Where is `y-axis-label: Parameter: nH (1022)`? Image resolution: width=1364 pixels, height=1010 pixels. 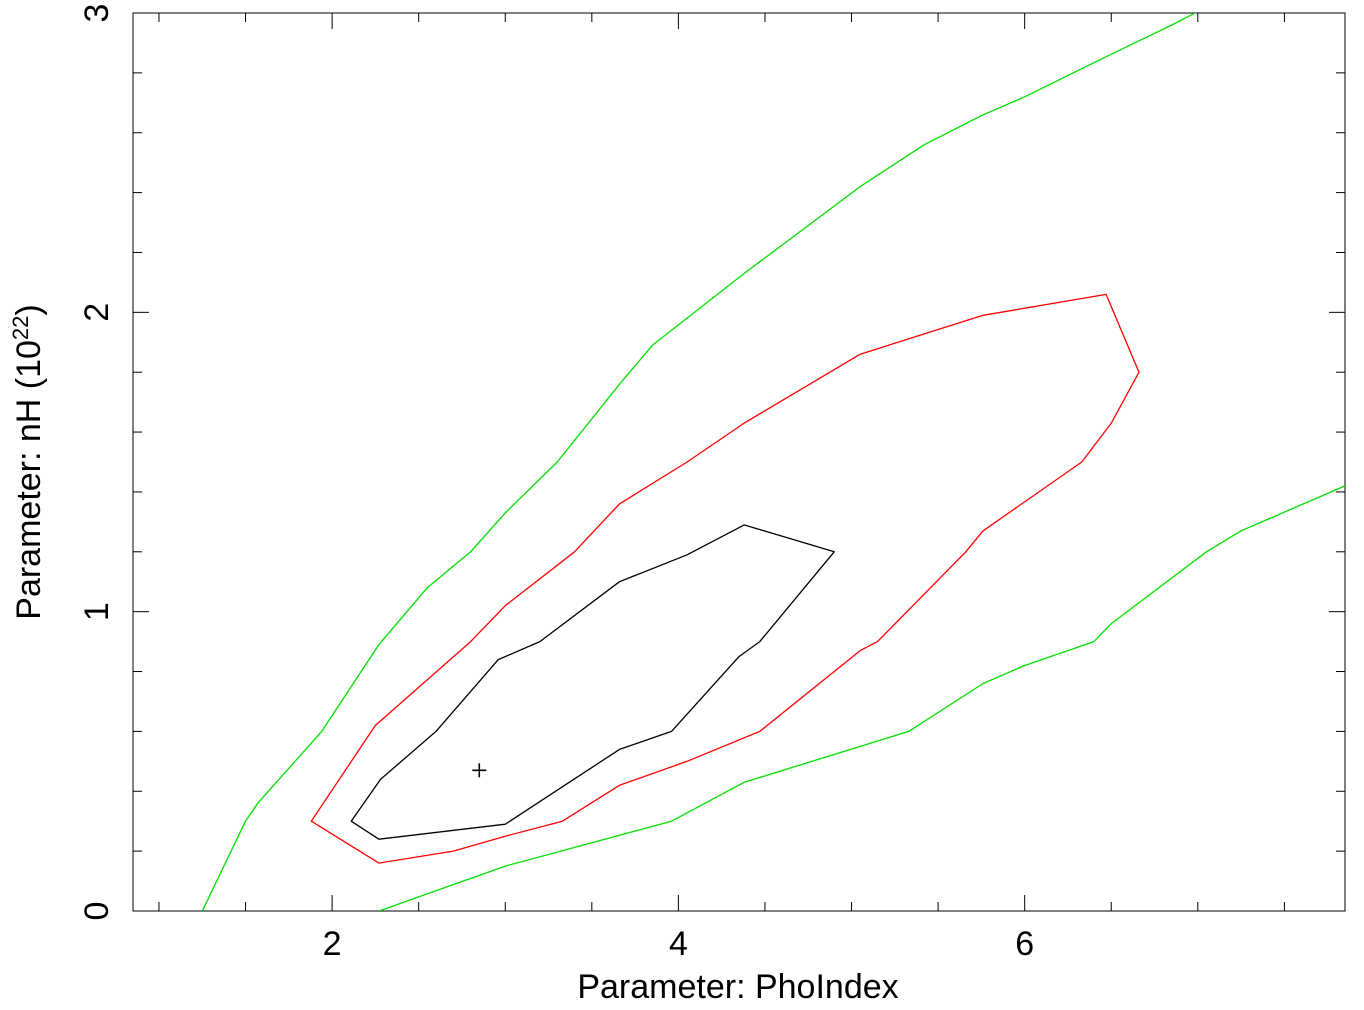
y-axis-label: Parameter: nH (1022) is located at coordinates (28, 461).